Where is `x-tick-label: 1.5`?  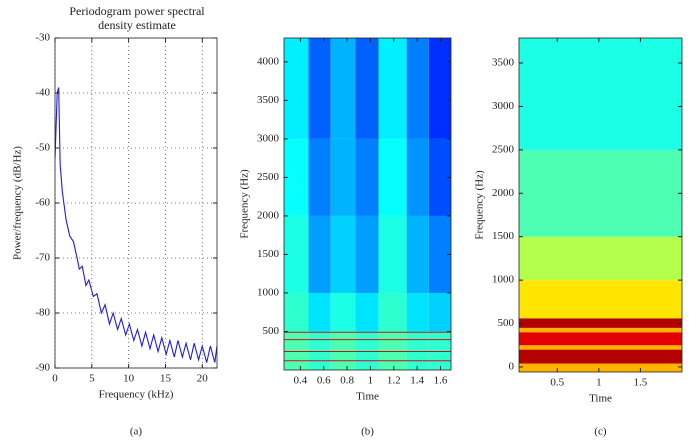
x-tick-label: 1.5 is located at coordinates (641, 383).